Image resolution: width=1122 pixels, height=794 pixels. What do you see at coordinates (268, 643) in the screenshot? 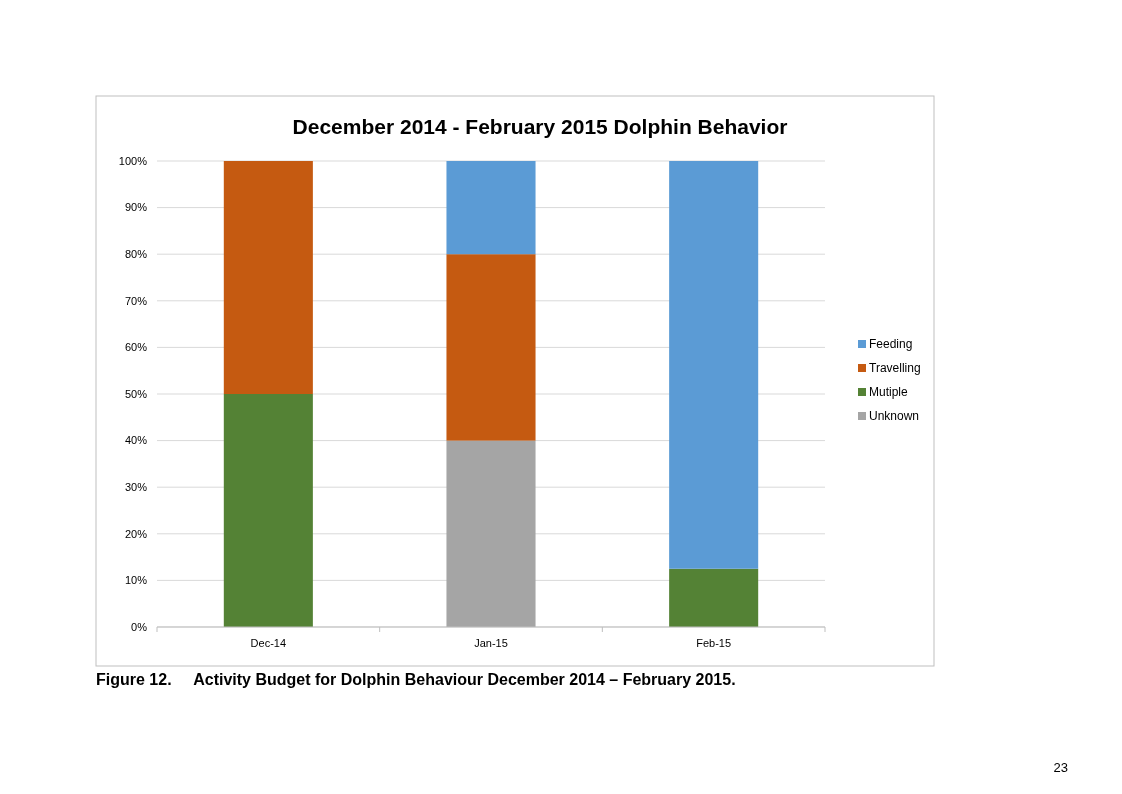
I see `x-tick-label: Dec-14` at bounding box center [268, 643].